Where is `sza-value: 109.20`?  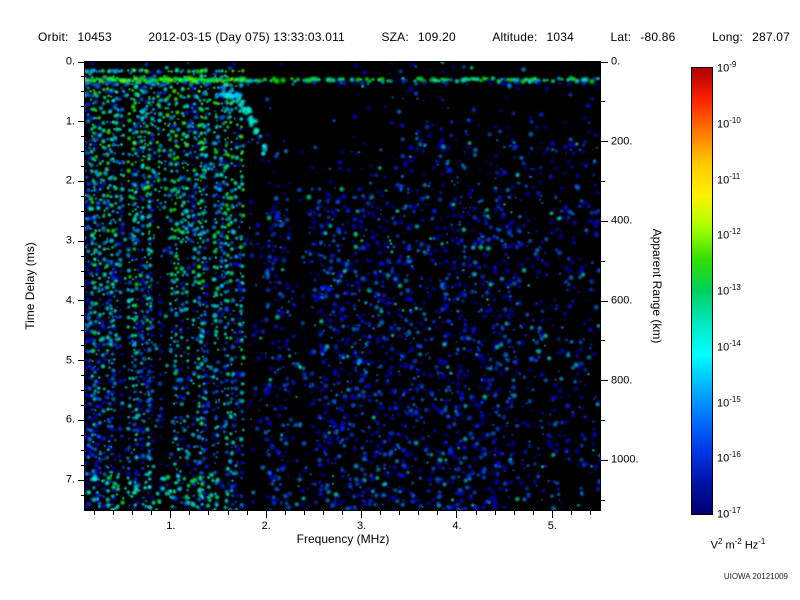
sza-value: 109.20 is located at coordinates (436, 37).